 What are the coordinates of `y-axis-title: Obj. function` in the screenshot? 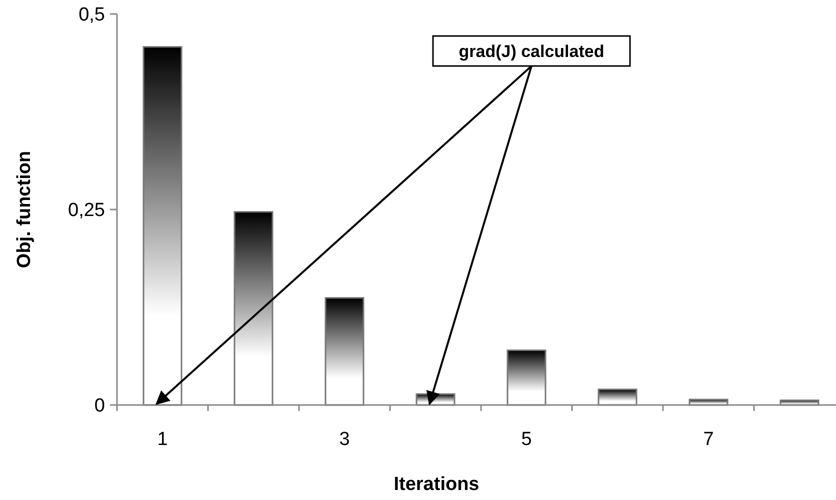 It's located at (24, 209).